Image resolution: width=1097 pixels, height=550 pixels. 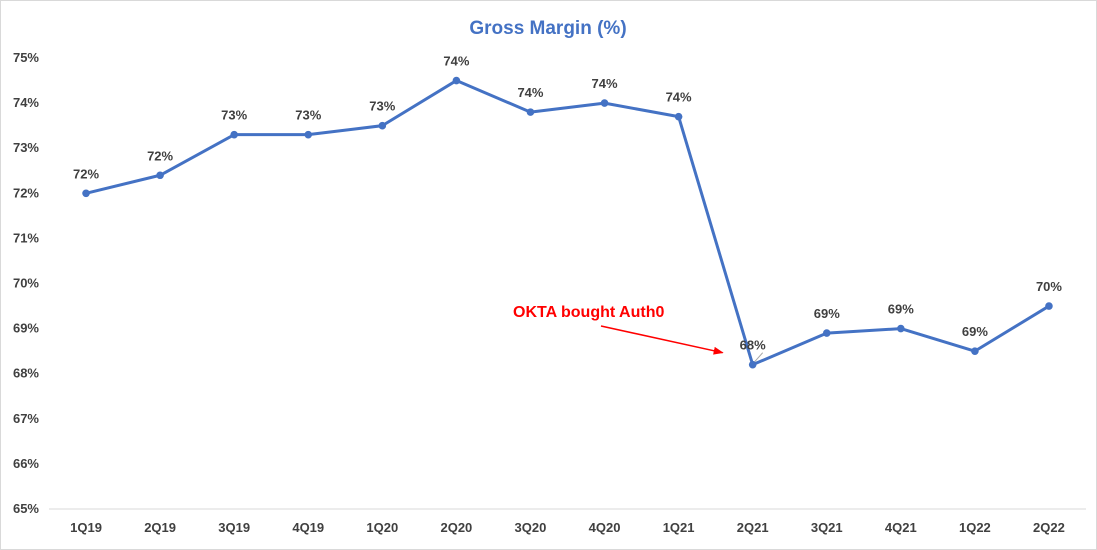 What do you see at coordinates (588, 312) in the screenshot?
I see `annotation-text: OKTA bought Auth0` at bounding box center [588, 312].